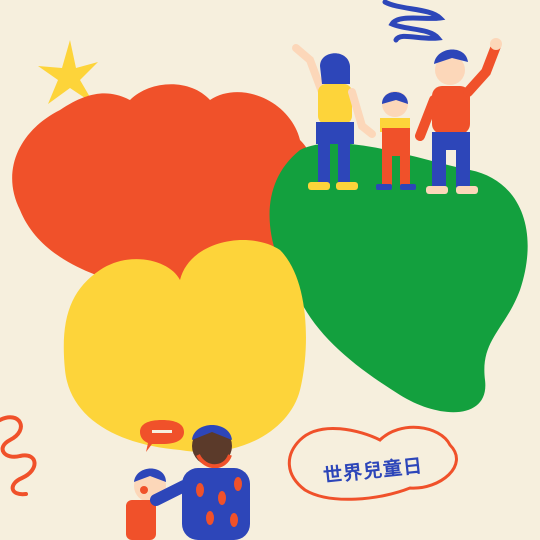 This screenshot has height=540, width=540. I want to click on squiggle-icon, so click(18, 456).